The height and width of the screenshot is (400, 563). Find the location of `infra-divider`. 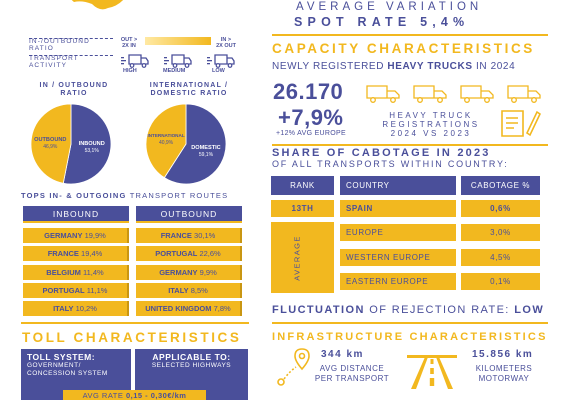

infra-divider is located at coordinates (410, 323).